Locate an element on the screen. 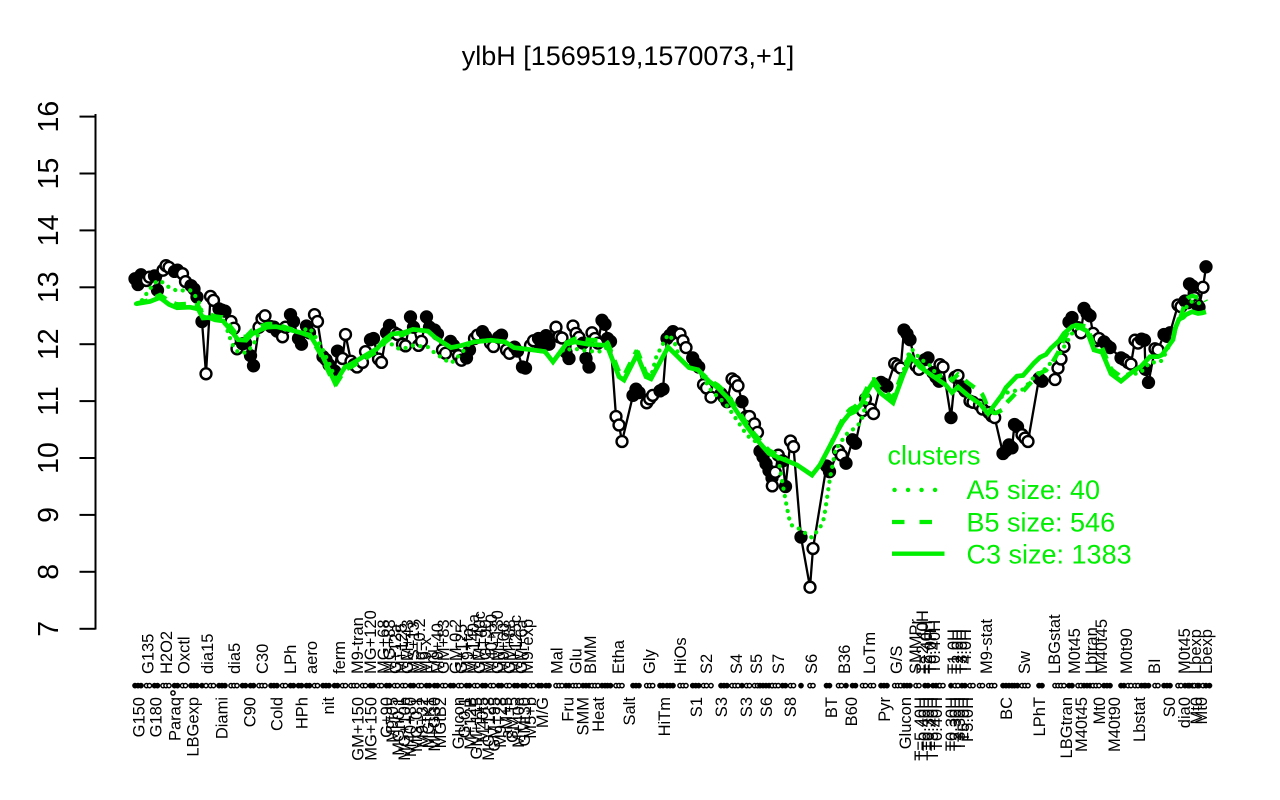  svg-text: M+40e is located at coordinates (519, 722).